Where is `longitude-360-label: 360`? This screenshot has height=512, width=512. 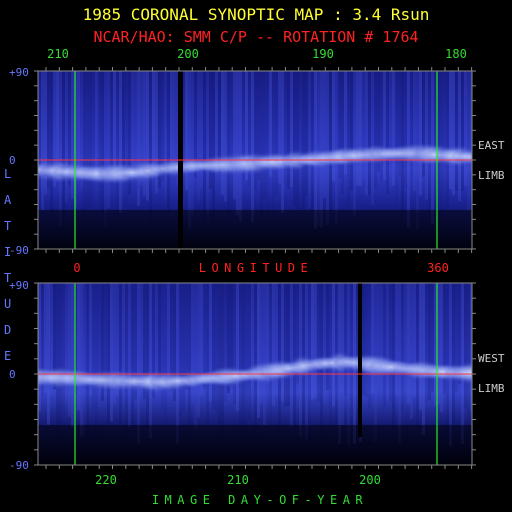 longitude-360-label: 360 is located at coordinates (438, 268).